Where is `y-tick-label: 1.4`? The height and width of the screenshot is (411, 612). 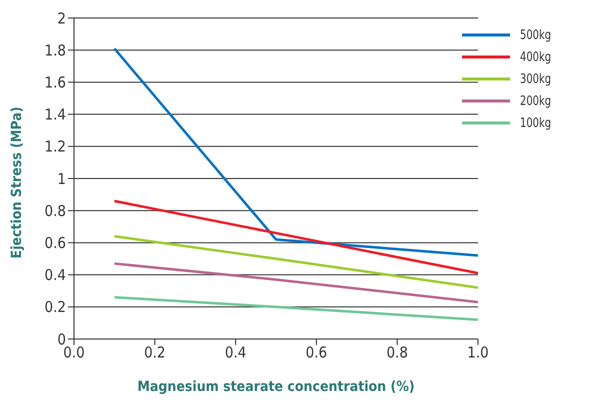
y-tick-label: 1.4 is located at coordinates (55, 115).